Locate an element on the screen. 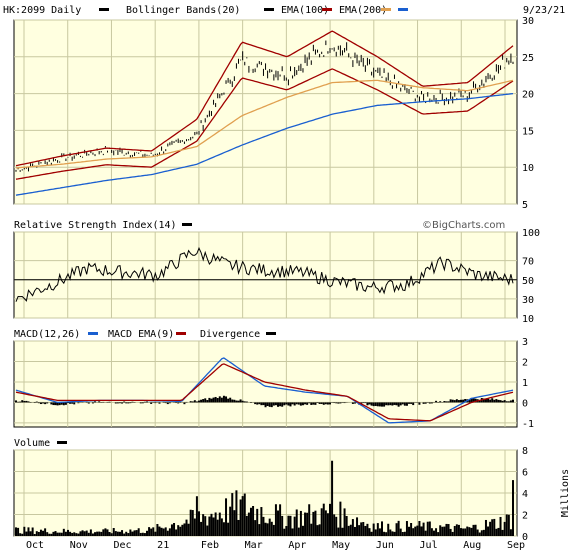 The width and height of the screenshot is (579, 557). x-tick-label: 21 is located at coordinates (163, 545).